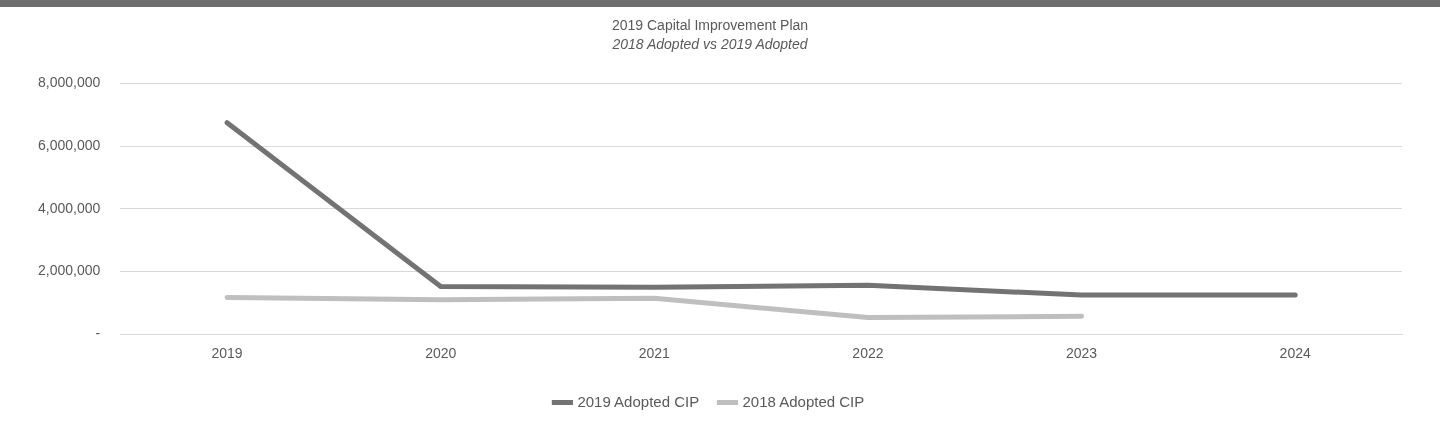 The image size is (1440, 433). I want to click on x-tick-label: 2023, so click(1081, 353).